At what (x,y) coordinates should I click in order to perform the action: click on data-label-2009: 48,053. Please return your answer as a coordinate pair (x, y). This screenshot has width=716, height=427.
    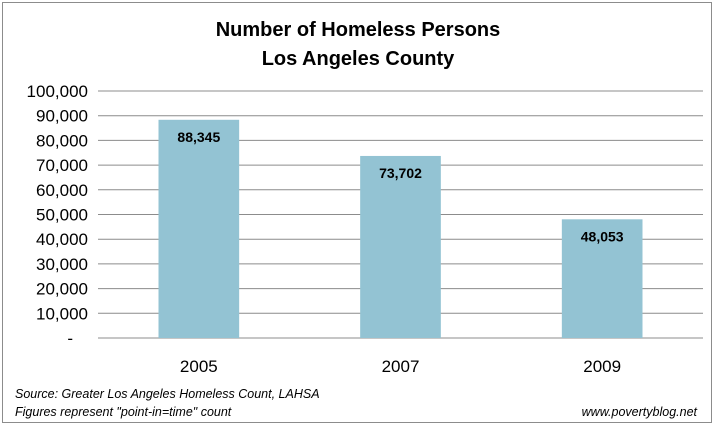
    Looking at the image, I should click on (602, 236).